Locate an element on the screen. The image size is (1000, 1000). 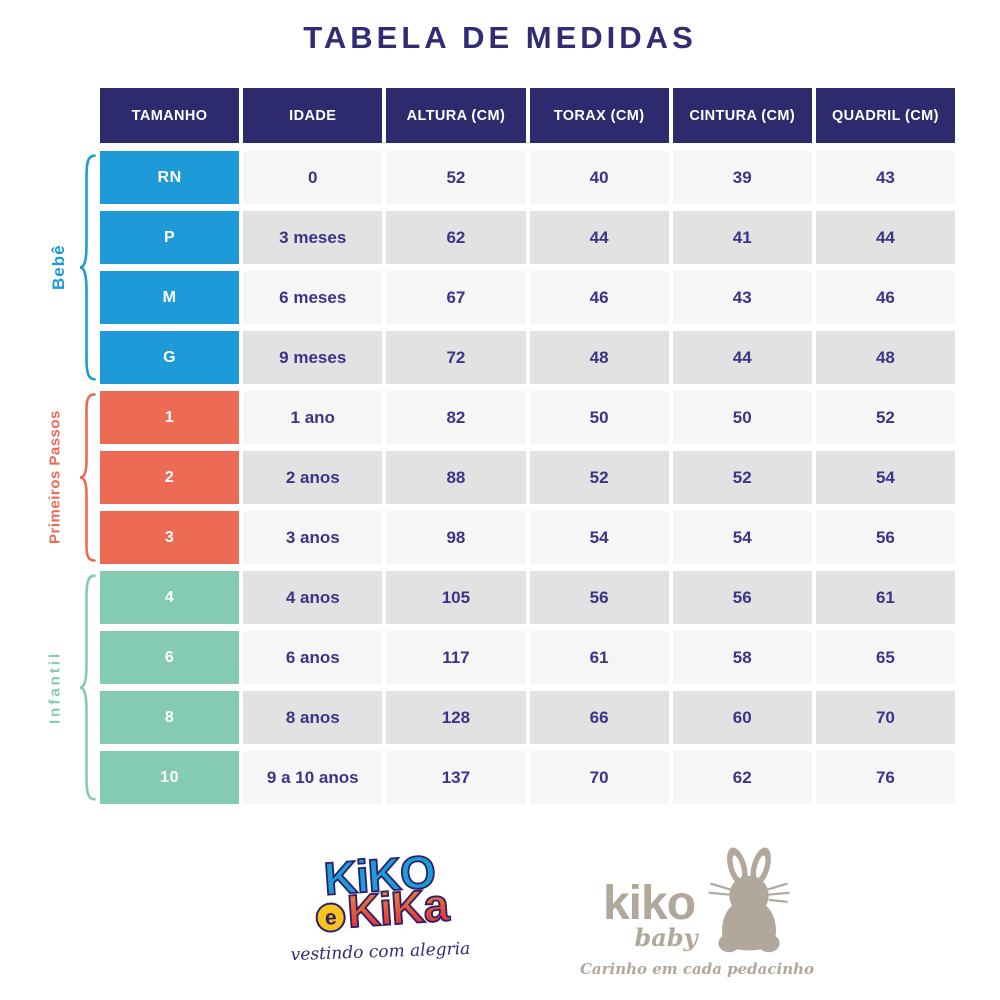
table-row: 10 9 a 10 anos 137 70 62 76 is located at coordinates (527, 777).